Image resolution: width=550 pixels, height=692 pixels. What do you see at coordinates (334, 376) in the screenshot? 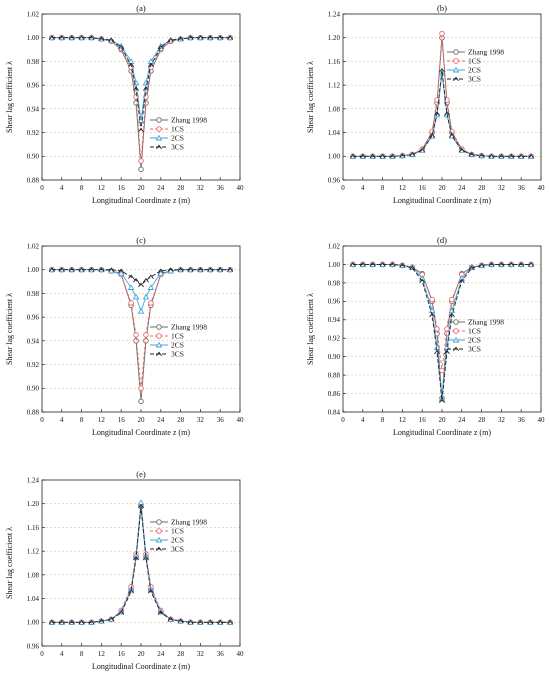
I see `y-tick-label: 0.88` at bounding box center [334, 376].